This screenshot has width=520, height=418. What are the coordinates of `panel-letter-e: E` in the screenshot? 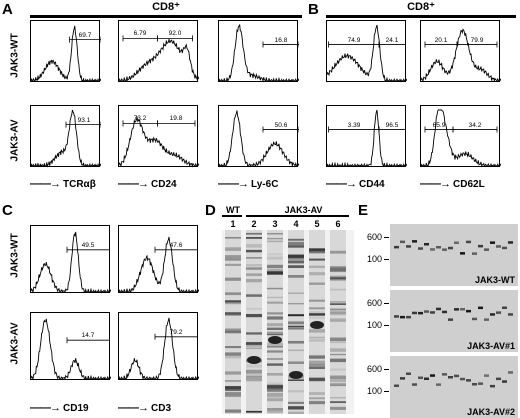 It's located at (363, 210).